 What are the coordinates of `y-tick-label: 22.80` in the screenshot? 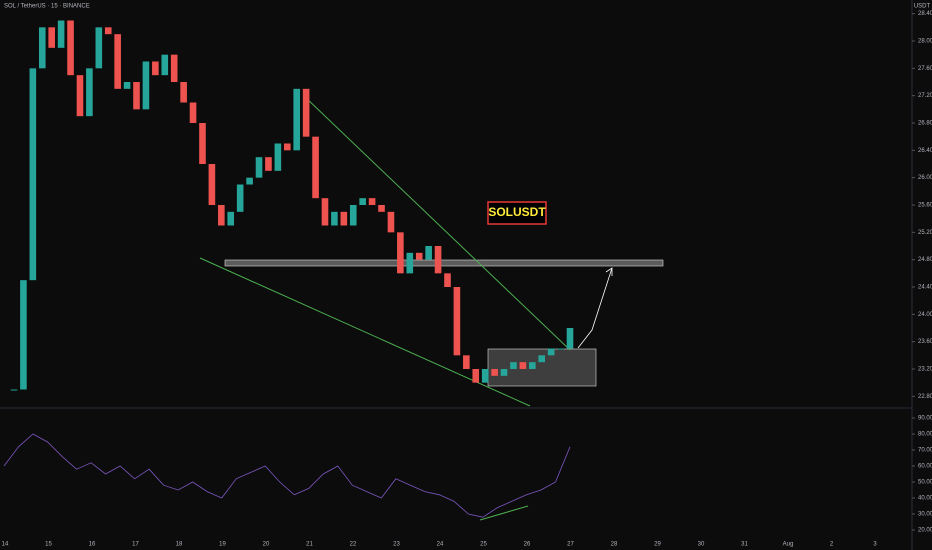 It's located at (925, 397).